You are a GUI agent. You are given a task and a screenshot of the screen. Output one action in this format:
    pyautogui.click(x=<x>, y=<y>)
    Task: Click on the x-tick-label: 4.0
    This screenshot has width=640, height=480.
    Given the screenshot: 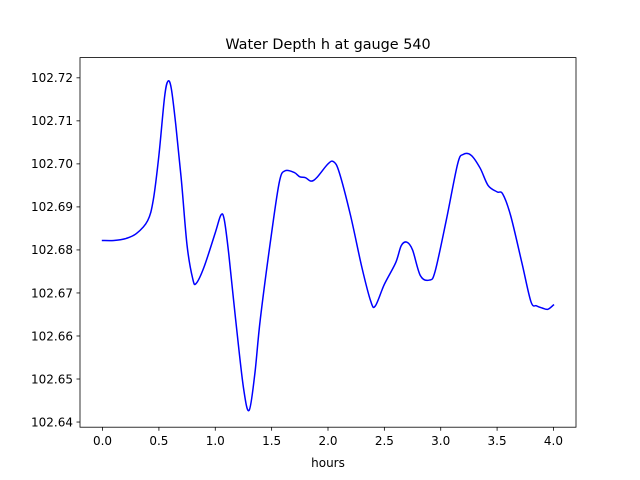 What is the action you would take?
    pyautogui.click(x=553, y=441)
    